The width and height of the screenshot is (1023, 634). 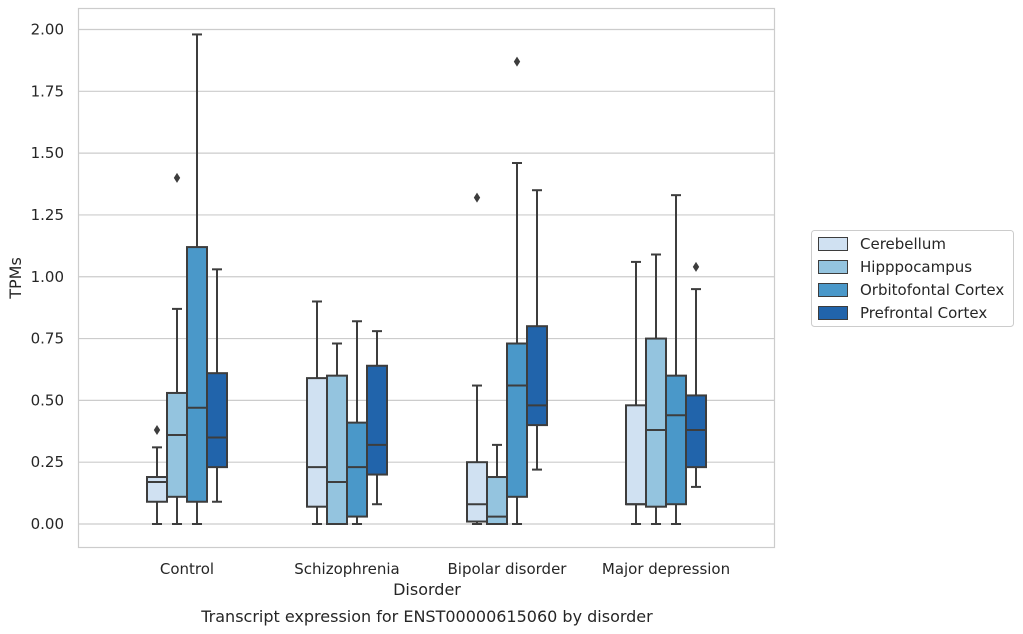 What do you see at coordinates (47, 215) in the screenshot?
I see `y-tick-label: 1.25` at bounding box center [47, 215].